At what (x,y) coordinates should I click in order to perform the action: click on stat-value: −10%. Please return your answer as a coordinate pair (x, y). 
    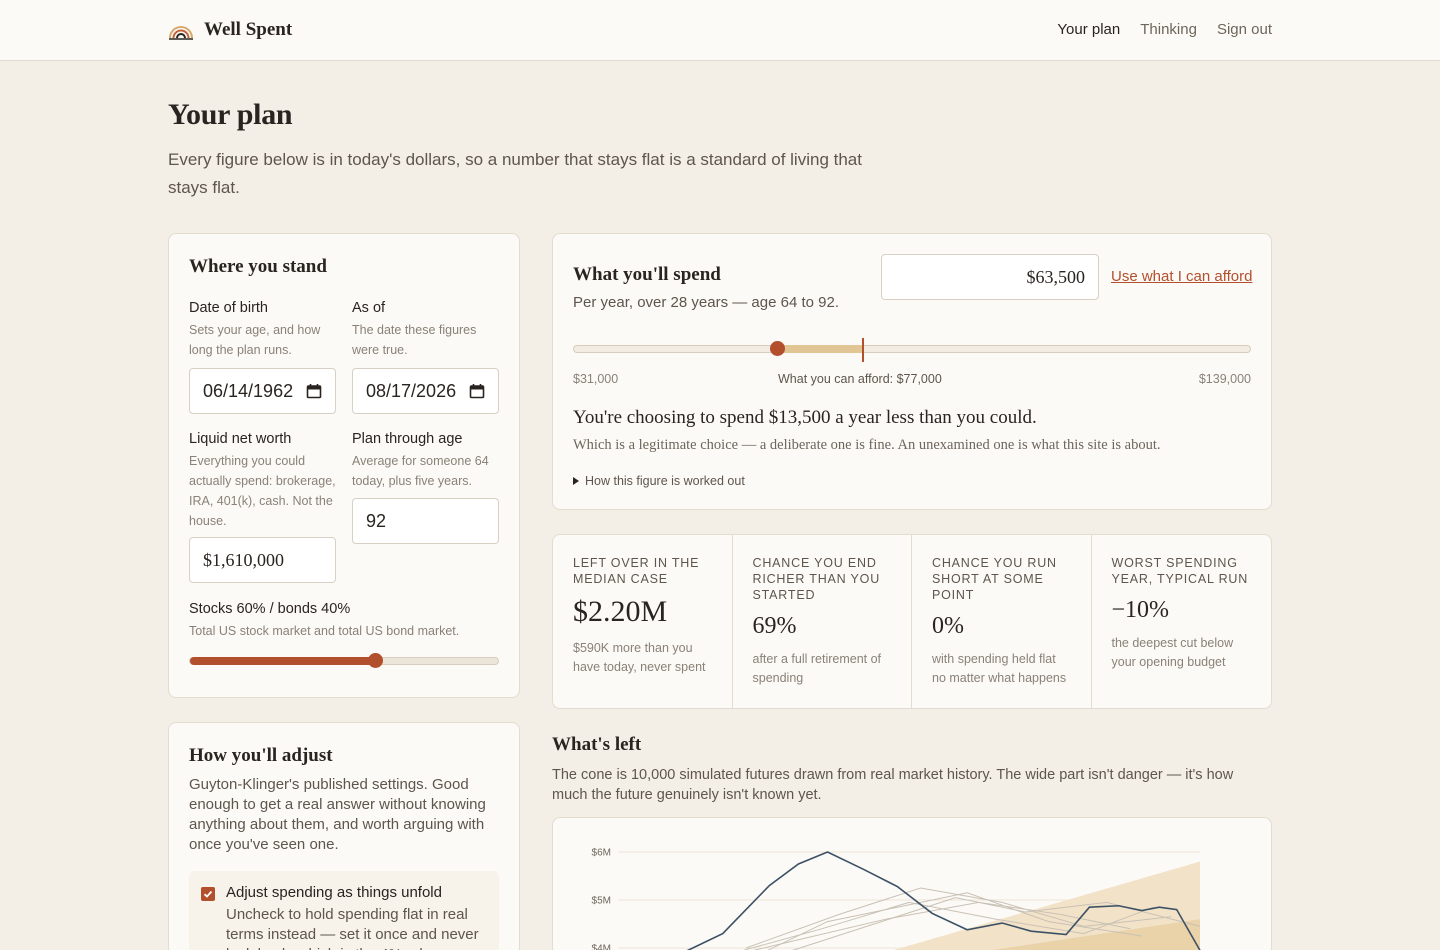
    Looking at the image, I should click on (1140, 610).